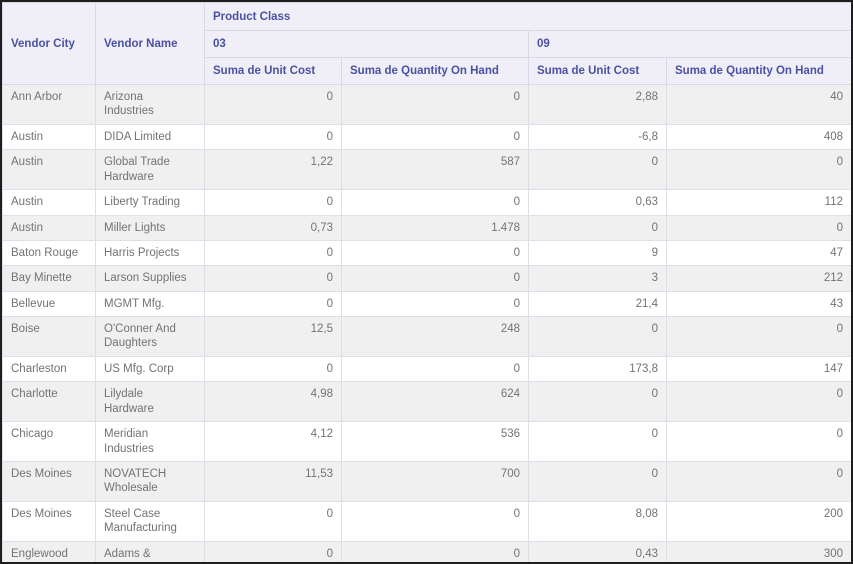 This screenshot has height=564, width=853. I want to click on measure-header-unit-cost-09: Suma de Unit Cost, so click(597, 71).